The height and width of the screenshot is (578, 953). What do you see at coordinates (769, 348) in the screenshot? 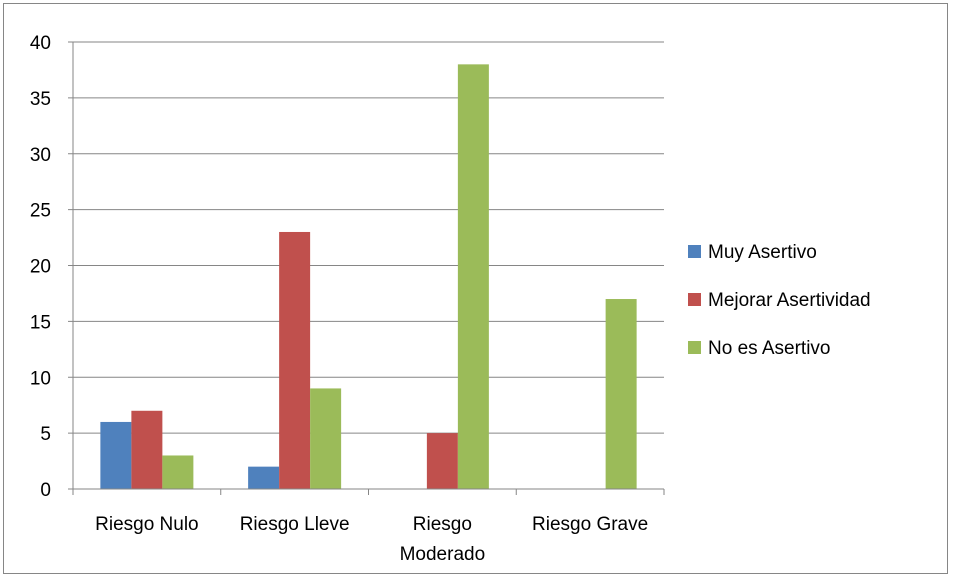
I see `legend-label: No es Asertivo` at bounding box center [769, 348].